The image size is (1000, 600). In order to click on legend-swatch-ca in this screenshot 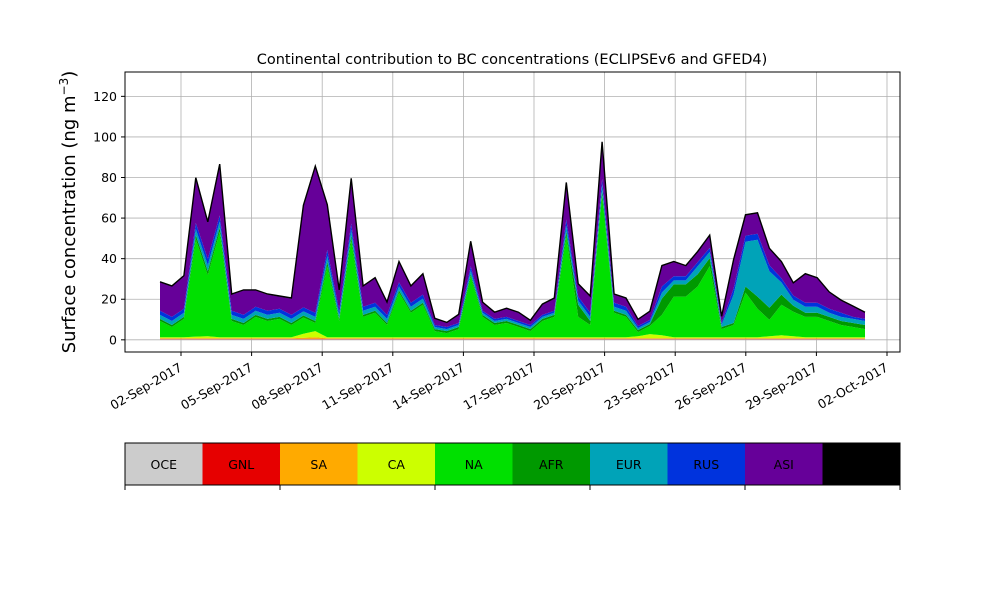, I will do `click(396, 464)`.